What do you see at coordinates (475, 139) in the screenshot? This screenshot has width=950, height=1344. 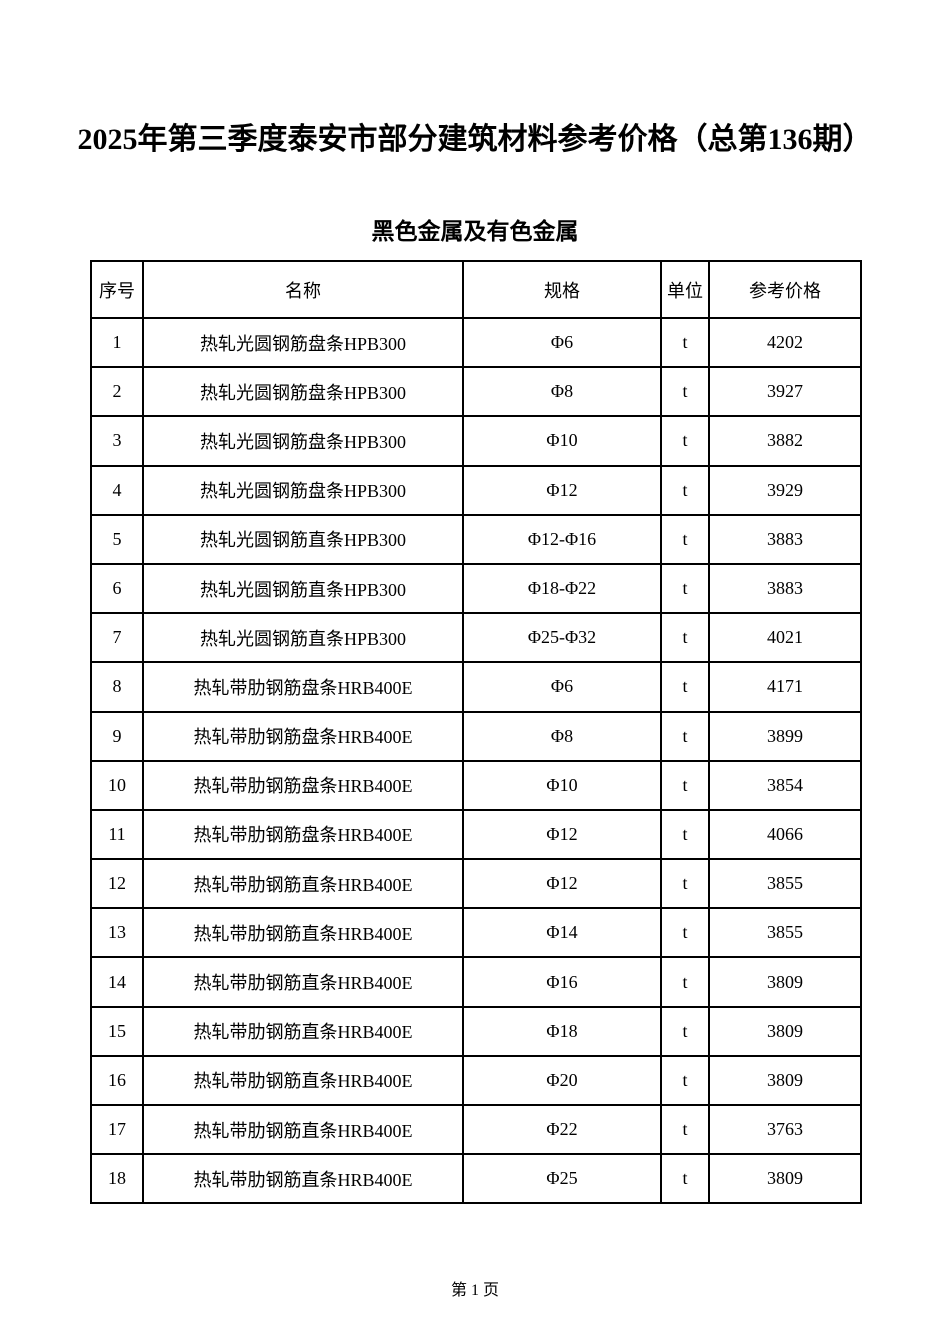 I see `document-title: 2025年第三季度泰安市部分建筑材料参考价格（总第136期）` at bounding box center [475, 139].